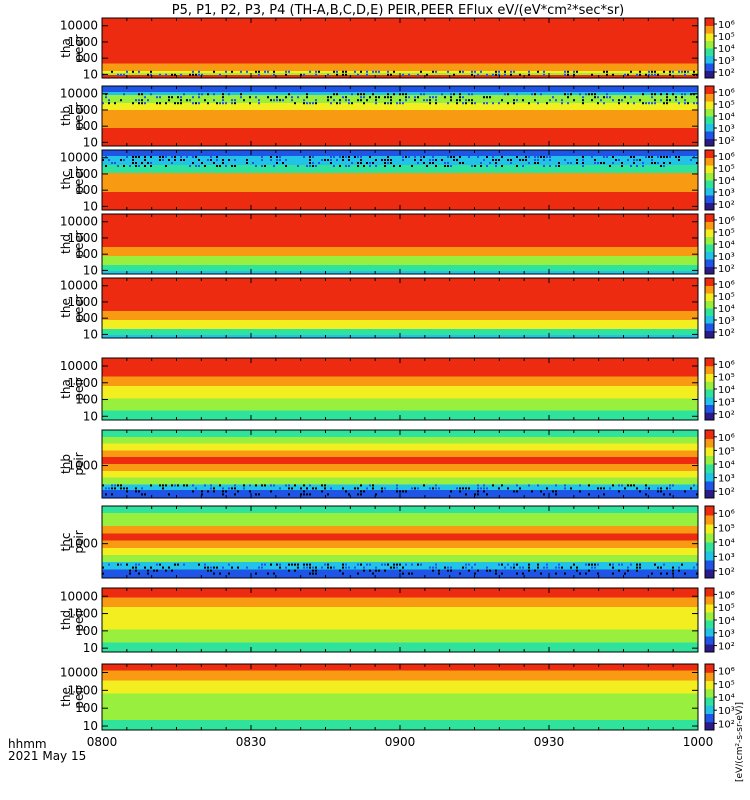  I want to click on panel-thd-peir: 10 100 1000 10000 thdpeir 10² 10³ 10⁴ 10⁵ 10⁶, so click(397, 621).